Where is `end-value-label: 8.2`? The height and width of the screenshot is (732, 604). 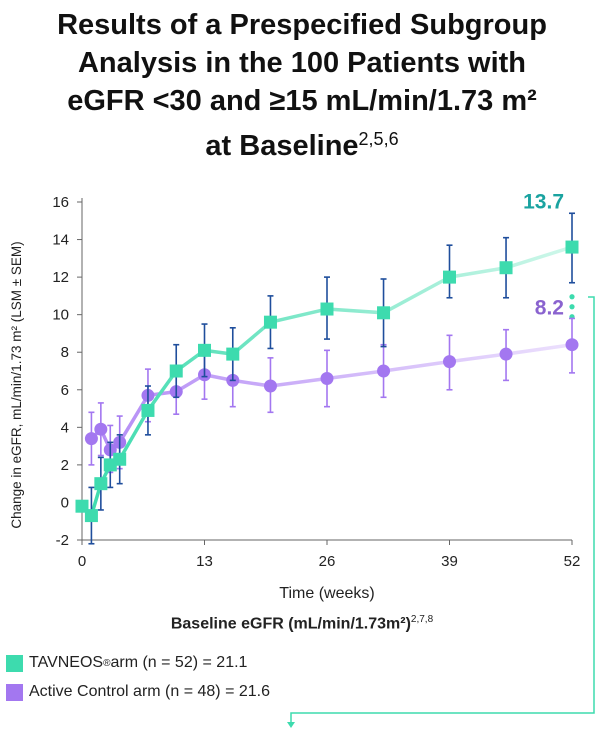
end-value-label: 8.2 is located at coordinates (549, 307).